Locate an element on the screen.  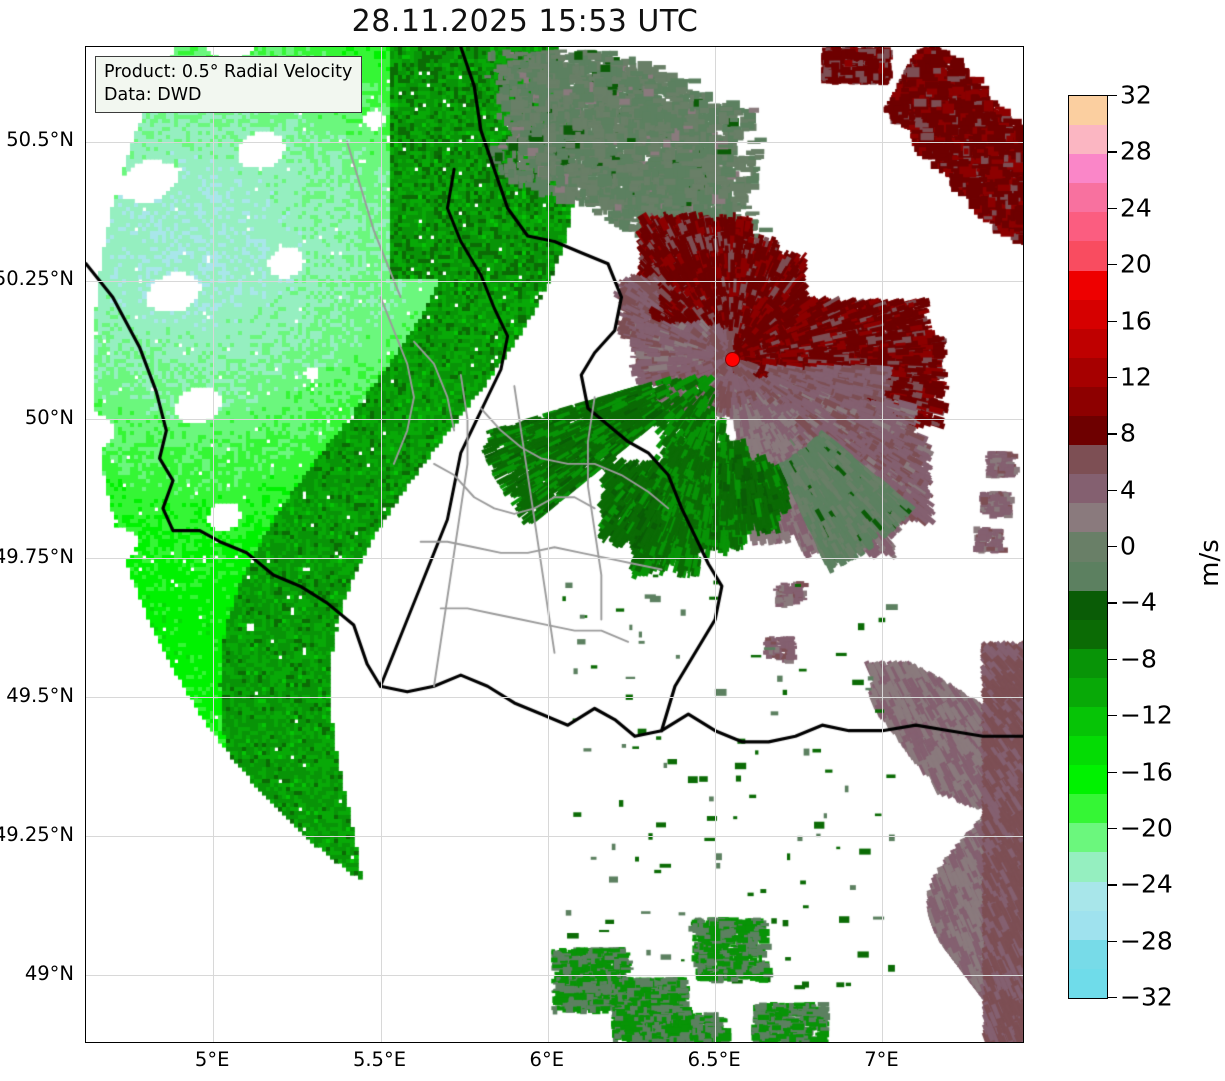
colorbar-tick-label: −16 is located at coordinates (1146, 771).